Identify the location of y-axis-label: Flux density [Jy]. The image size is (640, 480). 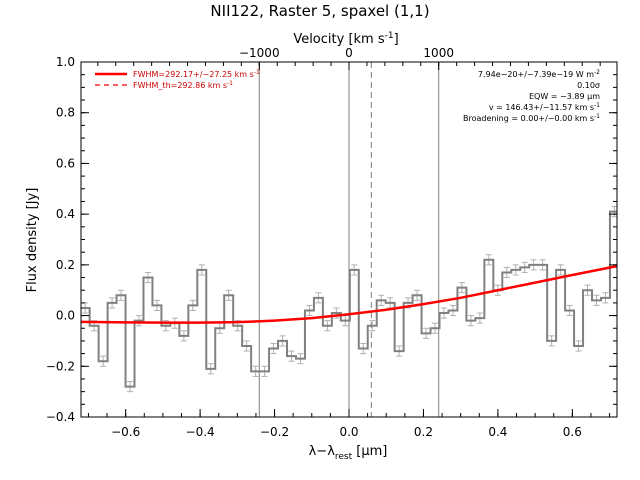
(32, 240).